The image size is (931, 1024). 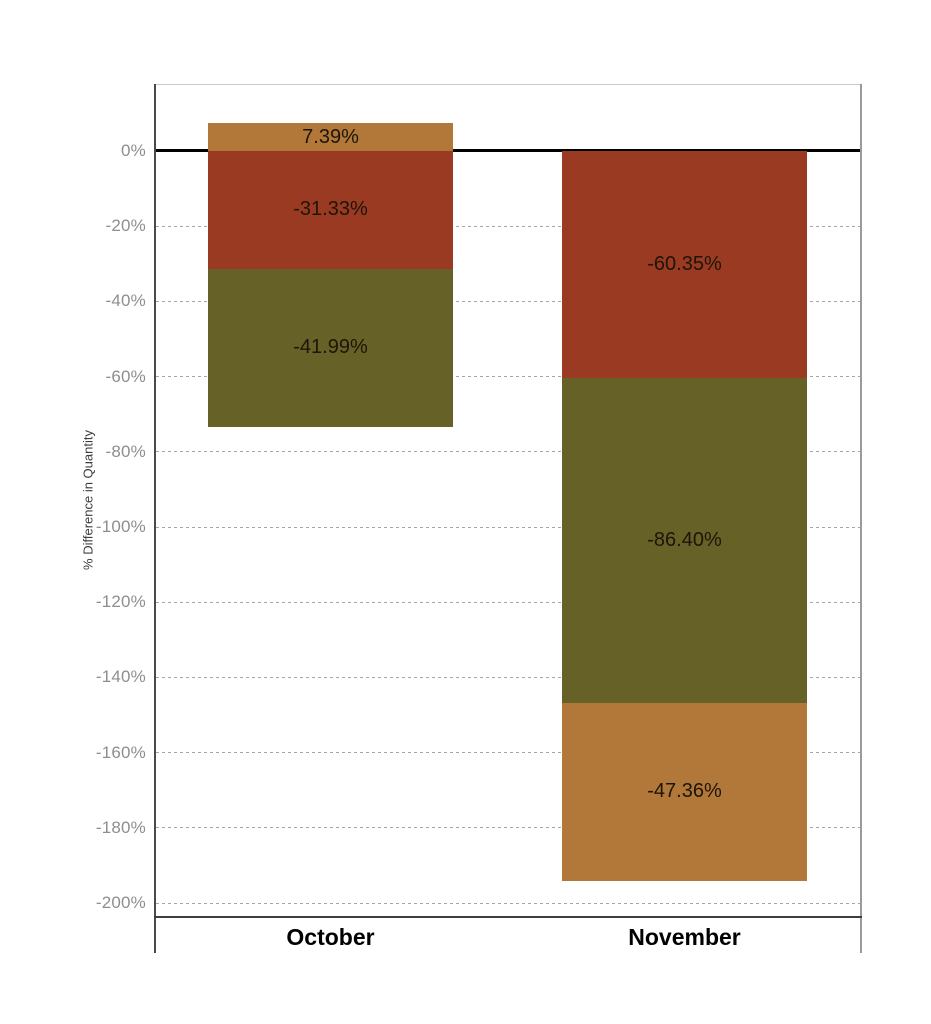 I want to click on y-axis-tick-label: -20%, so click(x=125, y=226).